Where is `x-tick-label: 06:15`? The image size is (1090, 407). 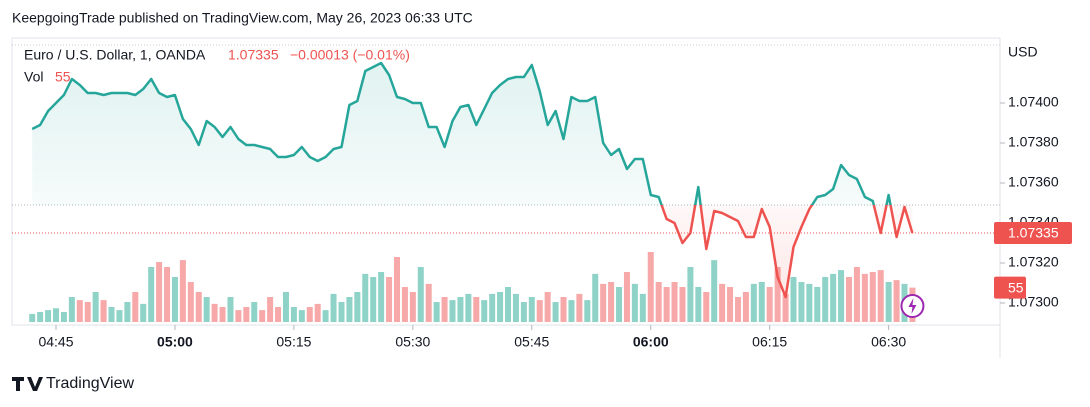
x-tick-label: 06:15 is located at coordinates (769, 342).